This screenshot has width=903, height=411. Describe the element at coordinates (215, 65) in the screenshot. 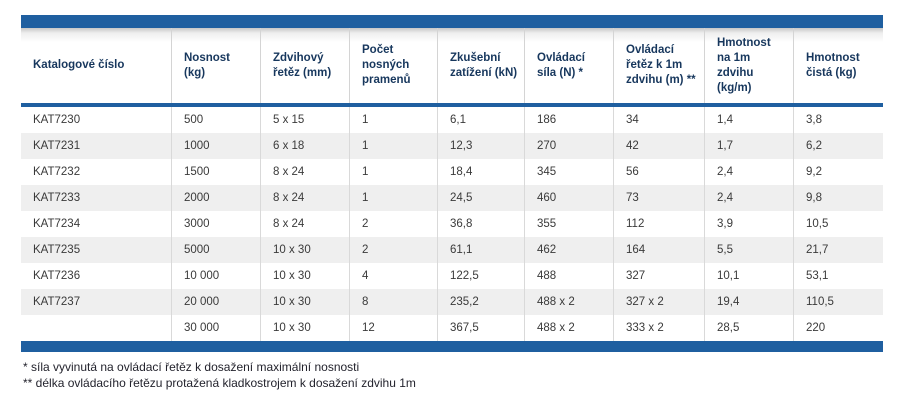

I see `header-cell: Nosnost (kg)` at that location.